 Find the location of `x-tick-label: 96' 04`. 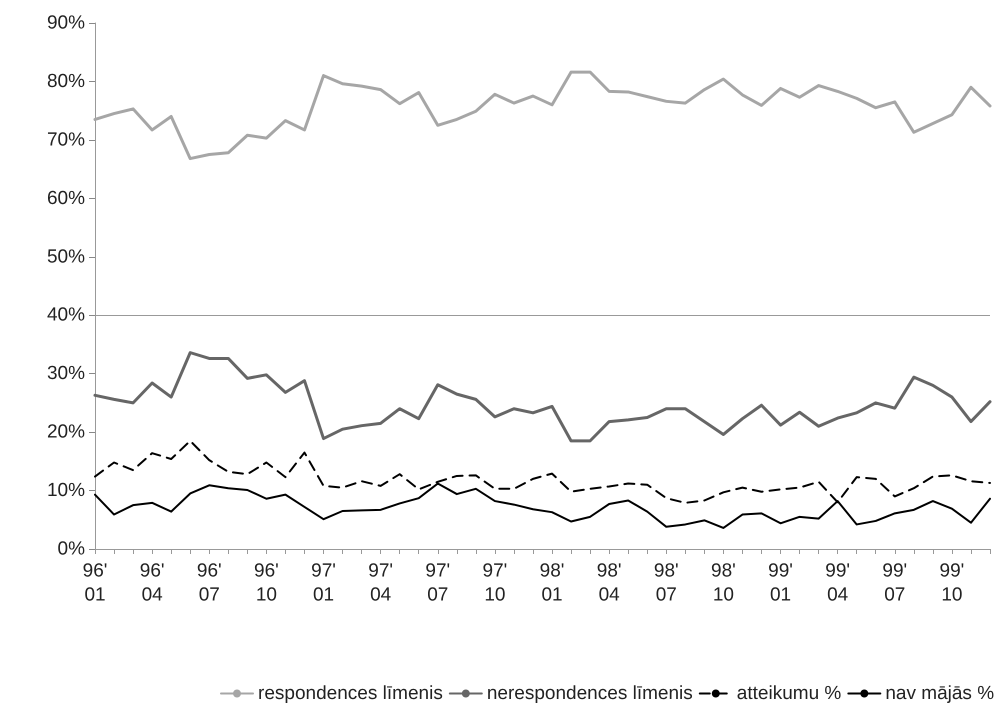

x-tick-label: 96' 04 is located at coordinates (152, 583).